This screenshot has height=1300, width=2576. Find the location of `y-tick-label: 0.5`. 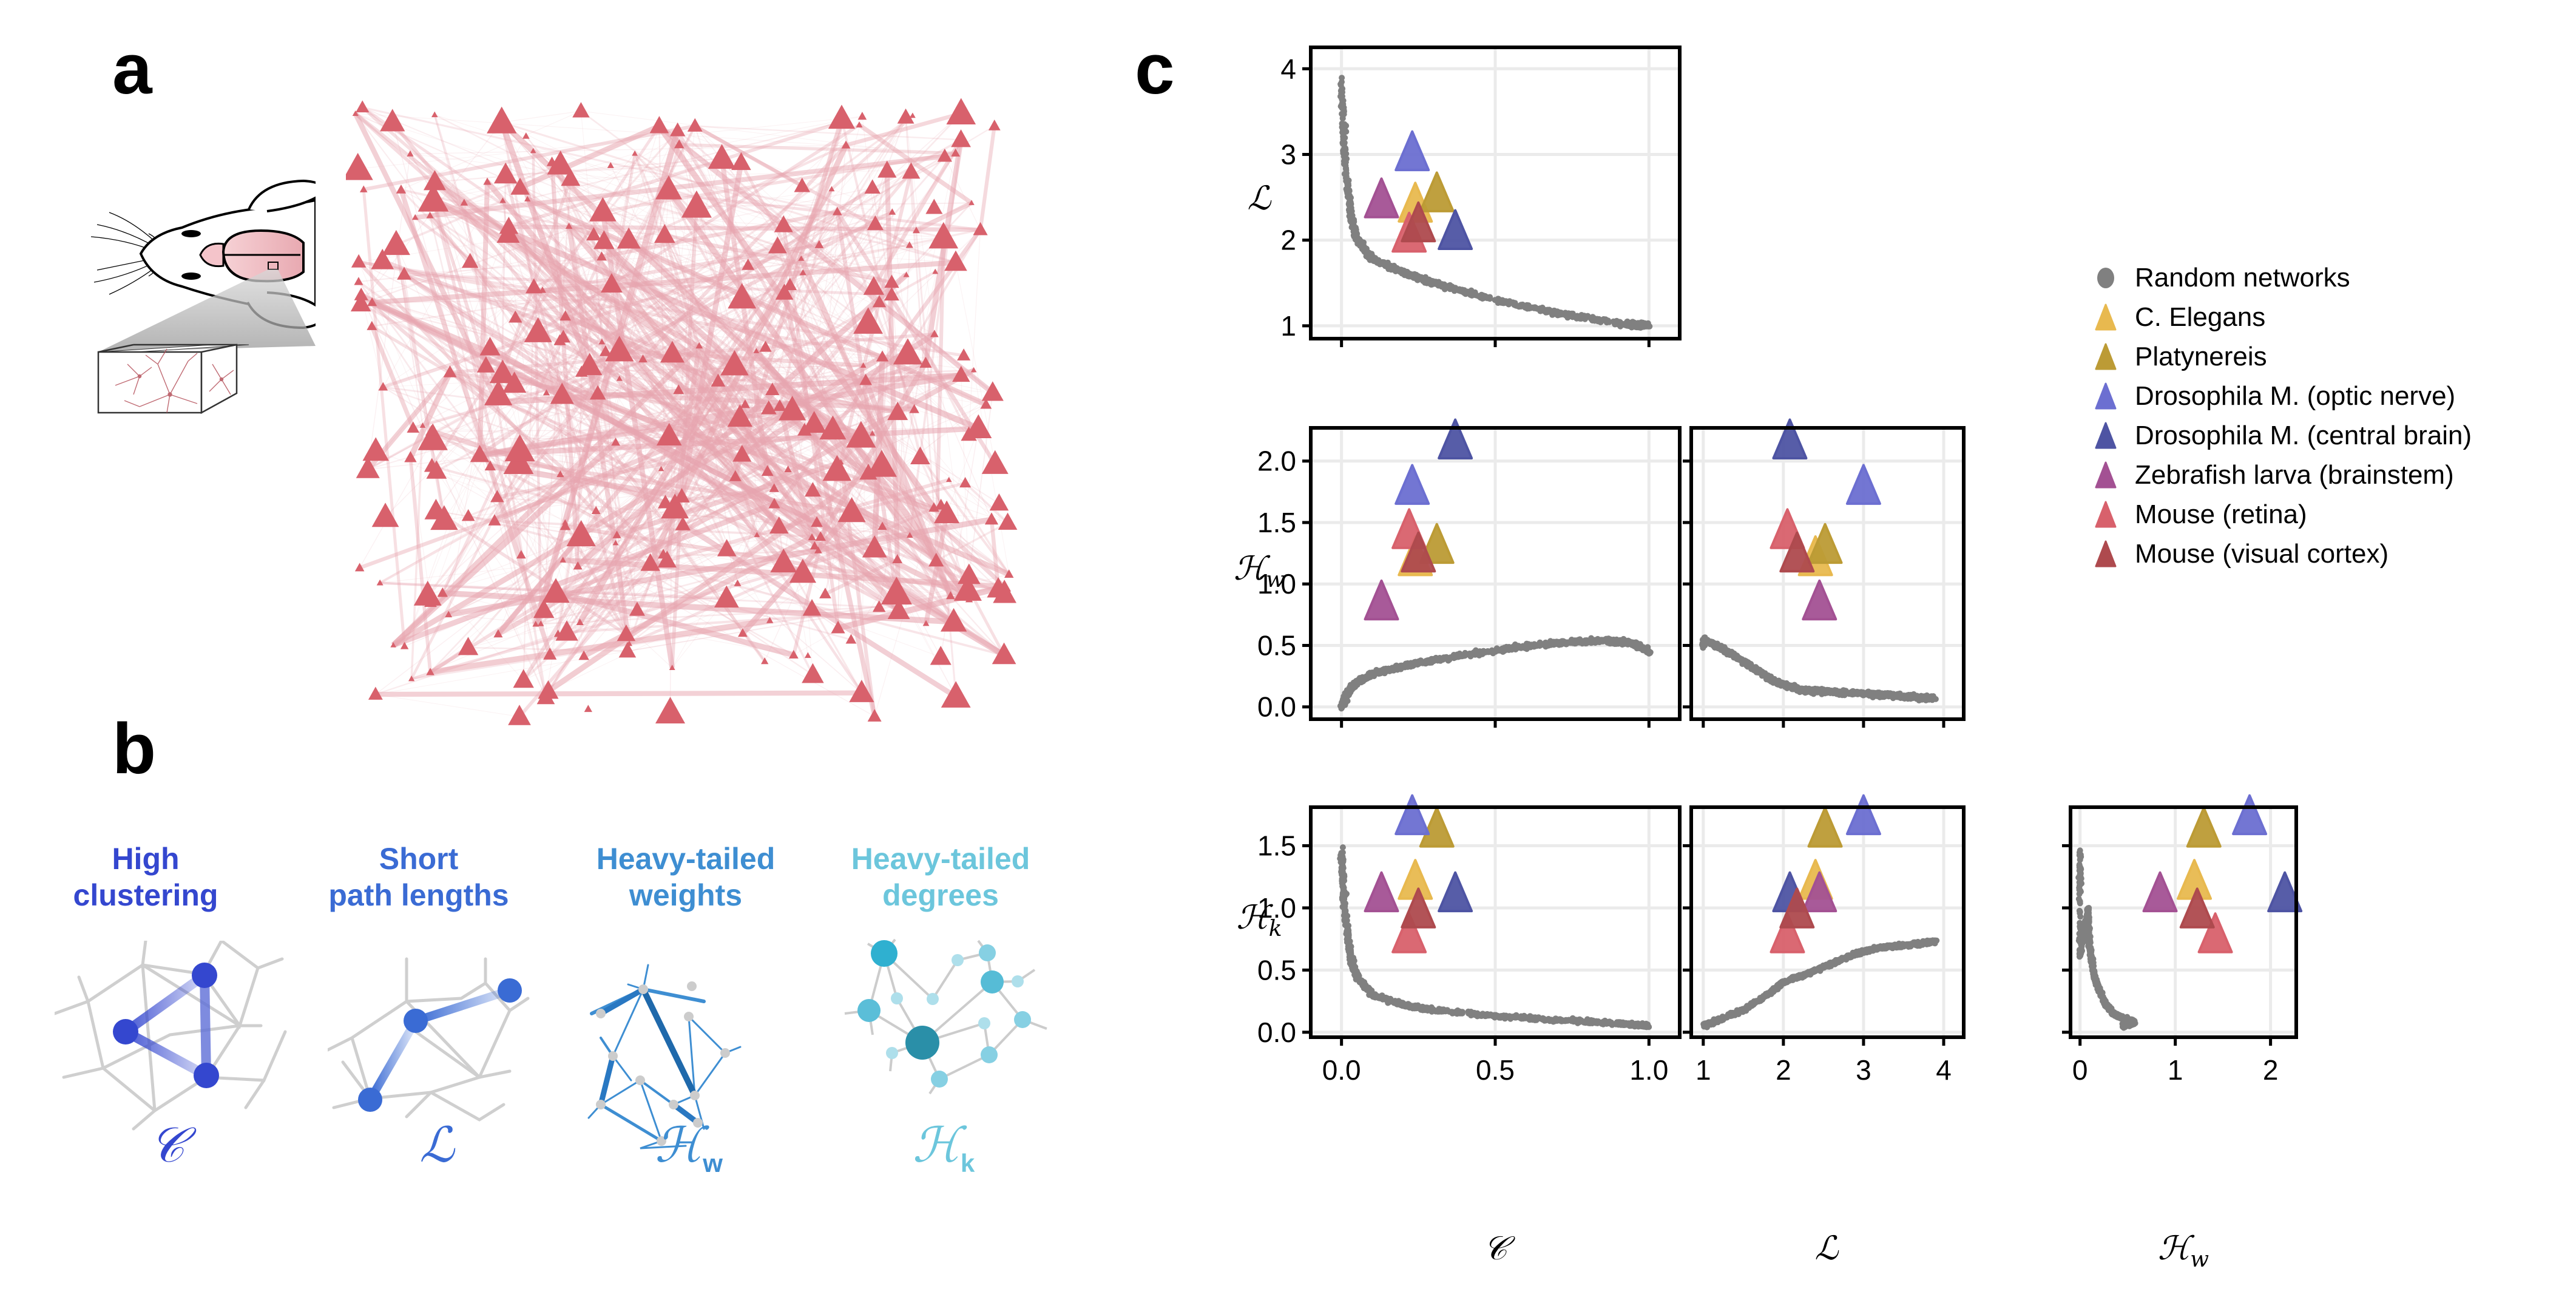

y-tick-label: 0.5 is located at coordinates (1276, 970).